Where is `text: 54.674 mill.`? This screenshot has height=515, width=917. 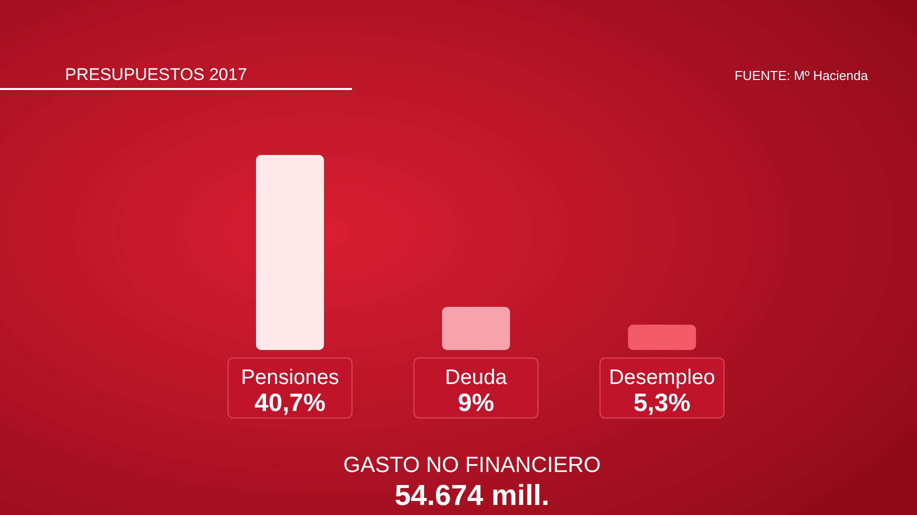
text: 54.674 mill. is located at coordinates (472, 496).